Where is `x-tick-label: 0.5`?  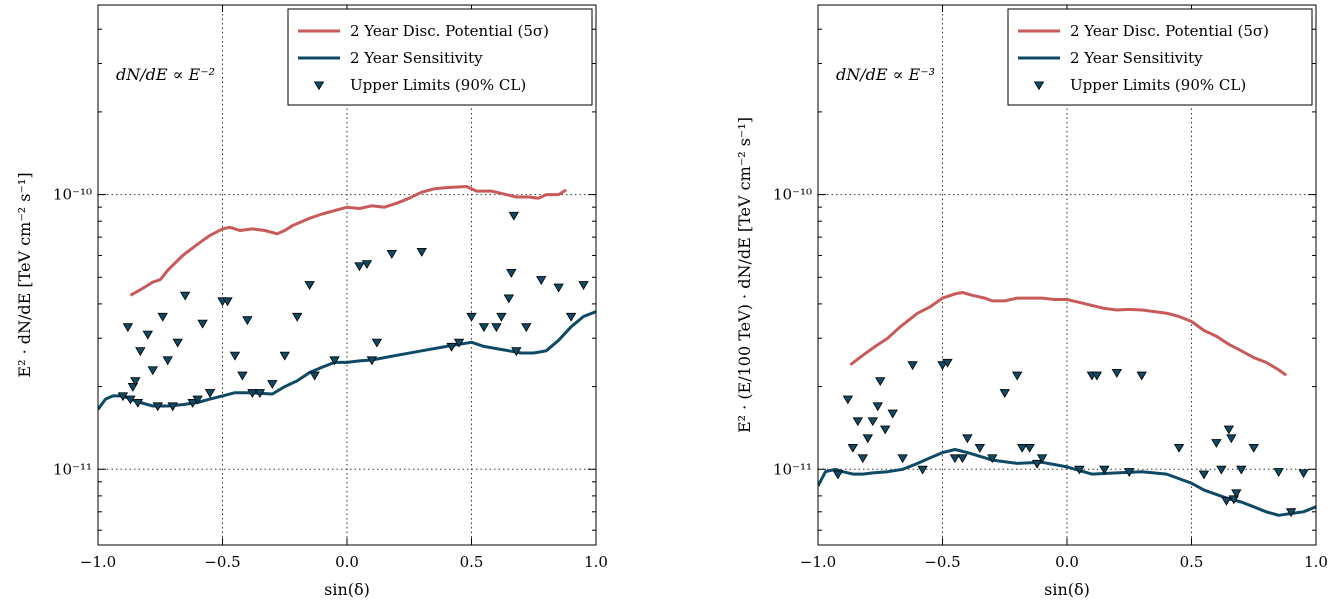
x-tick-label: 0.5 is located at coordinates (472, 562).